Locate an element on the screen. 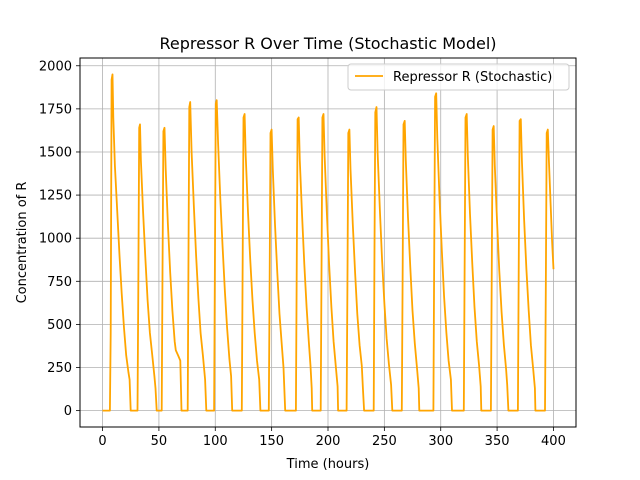 The width and height of the screenshot is (640, 480). y-tick-label: 1000 is located at coordinates (55, 239).